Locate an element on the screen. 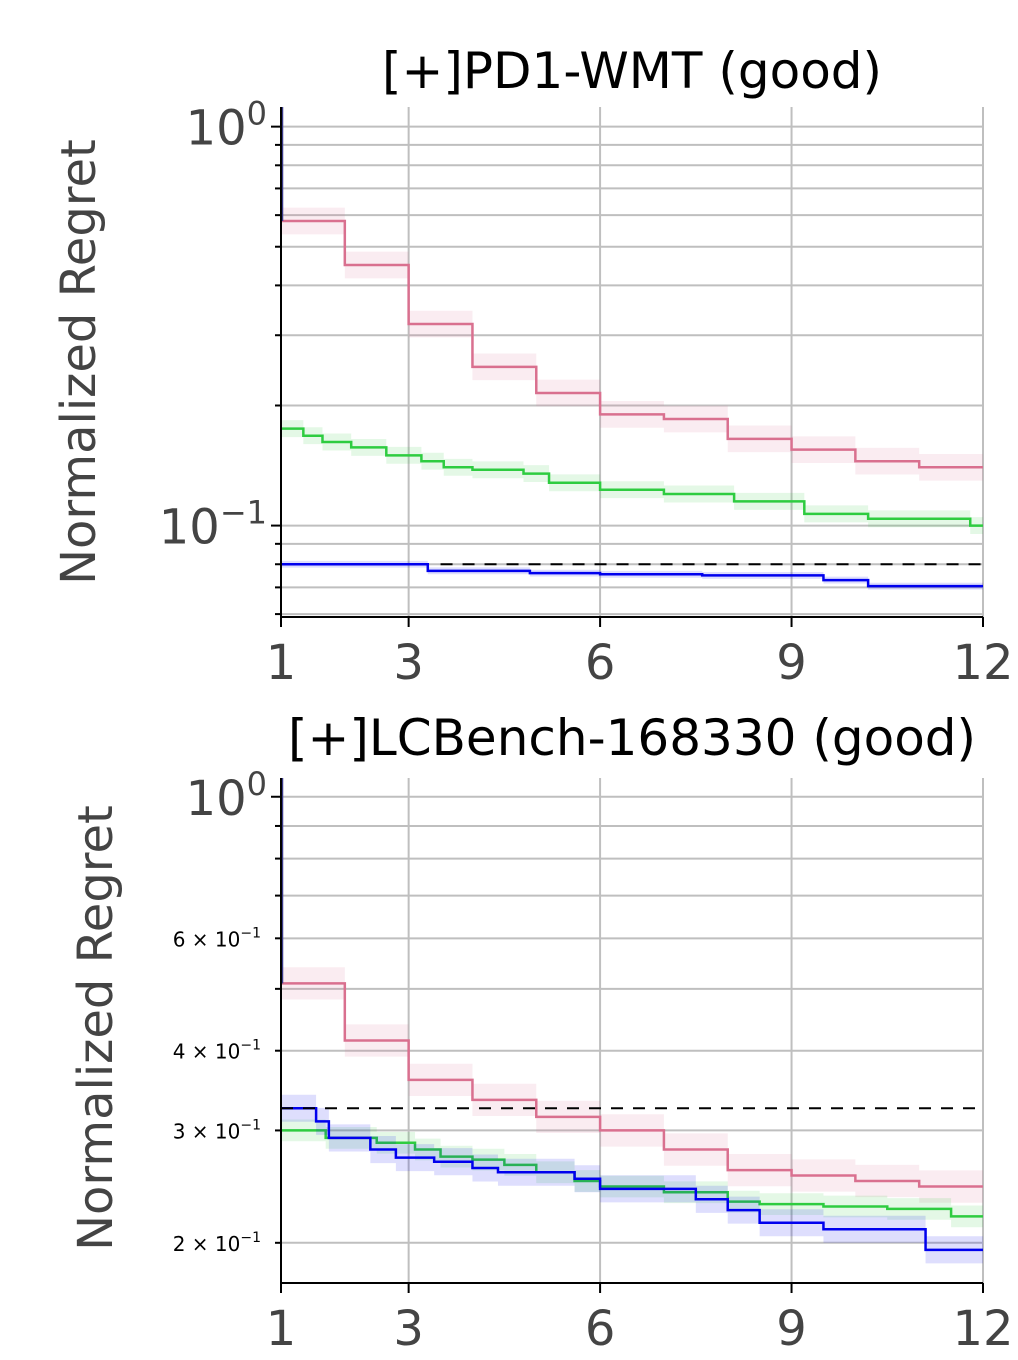 The width and height of the screenshot is (1018, 1360). y-tick-label: 6 × 10⁻¹ is located at coordinates (217, 938).